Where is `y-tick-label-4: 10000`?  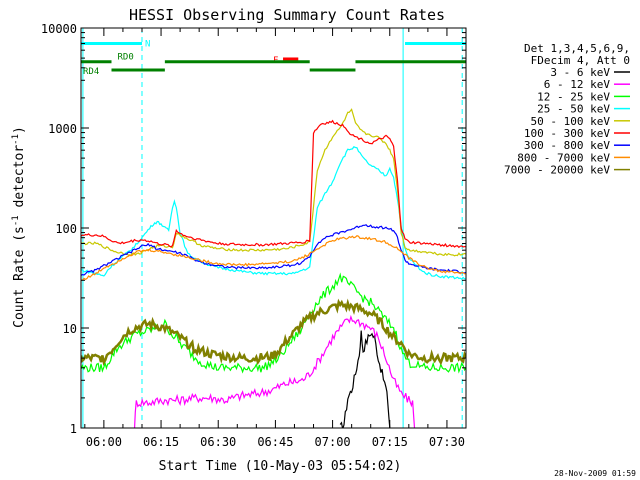
y-tick-label-4: 10000 is located at coordinates (59, 29).